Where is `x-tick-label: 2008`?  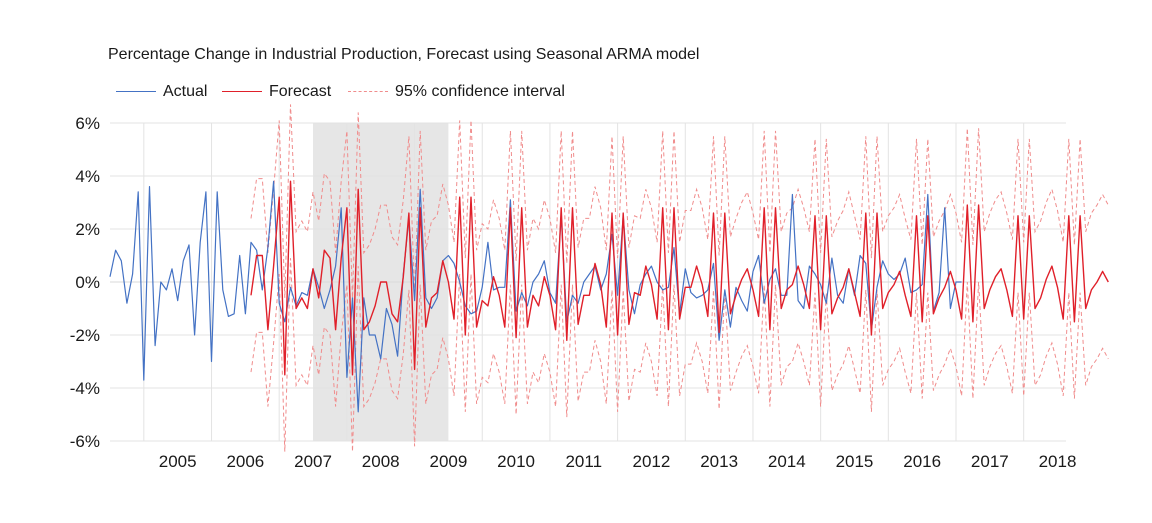 x-tick-label: 2008 is located at coordinates (381, 461).